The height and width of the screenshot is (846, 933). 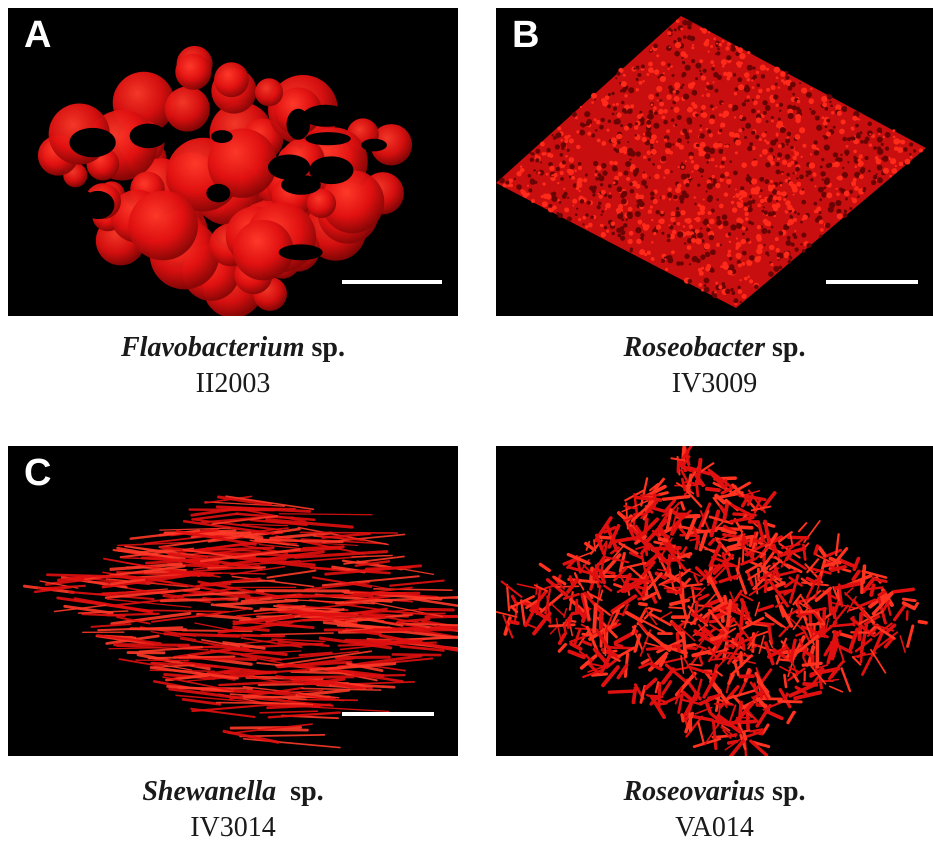 I want to click on panel-a-species: Flavobacterium sp., so click(x=233, y=348).